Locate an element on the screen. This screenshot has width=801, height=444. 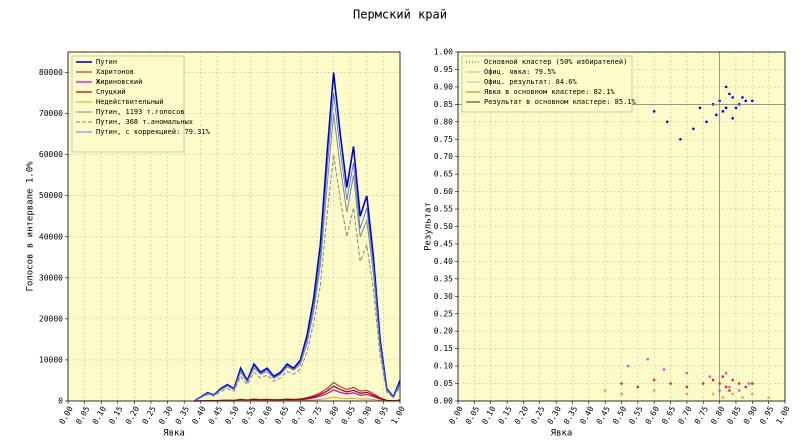
x-tick-label: 0.90 is located at coordinates (365, 415).